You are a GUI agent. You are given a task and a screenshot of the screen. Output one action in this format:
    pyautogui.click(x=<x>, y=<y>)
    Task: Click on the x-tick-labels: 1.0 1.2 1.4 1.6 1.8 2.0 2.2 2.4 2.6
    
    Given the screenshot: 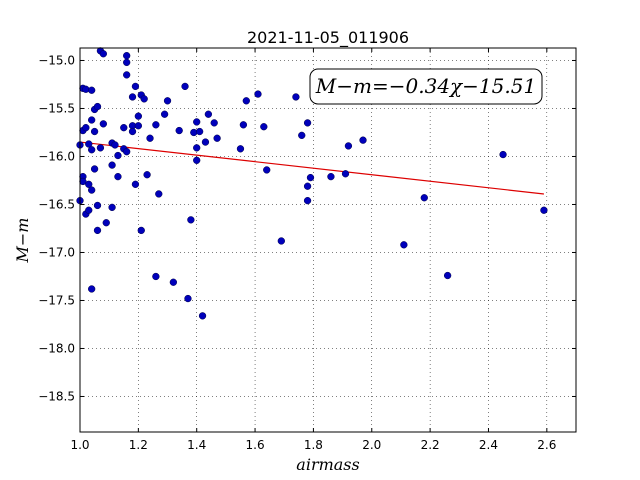 What is the action you would take?
    pyautogui.click(x=313, y=445)
    